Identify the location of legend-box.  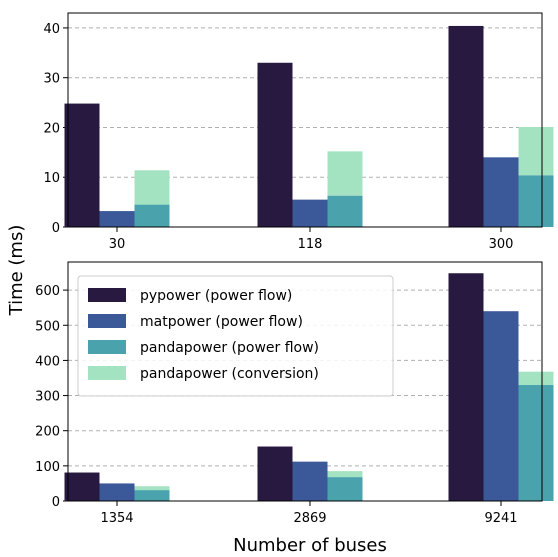
(235, 336).